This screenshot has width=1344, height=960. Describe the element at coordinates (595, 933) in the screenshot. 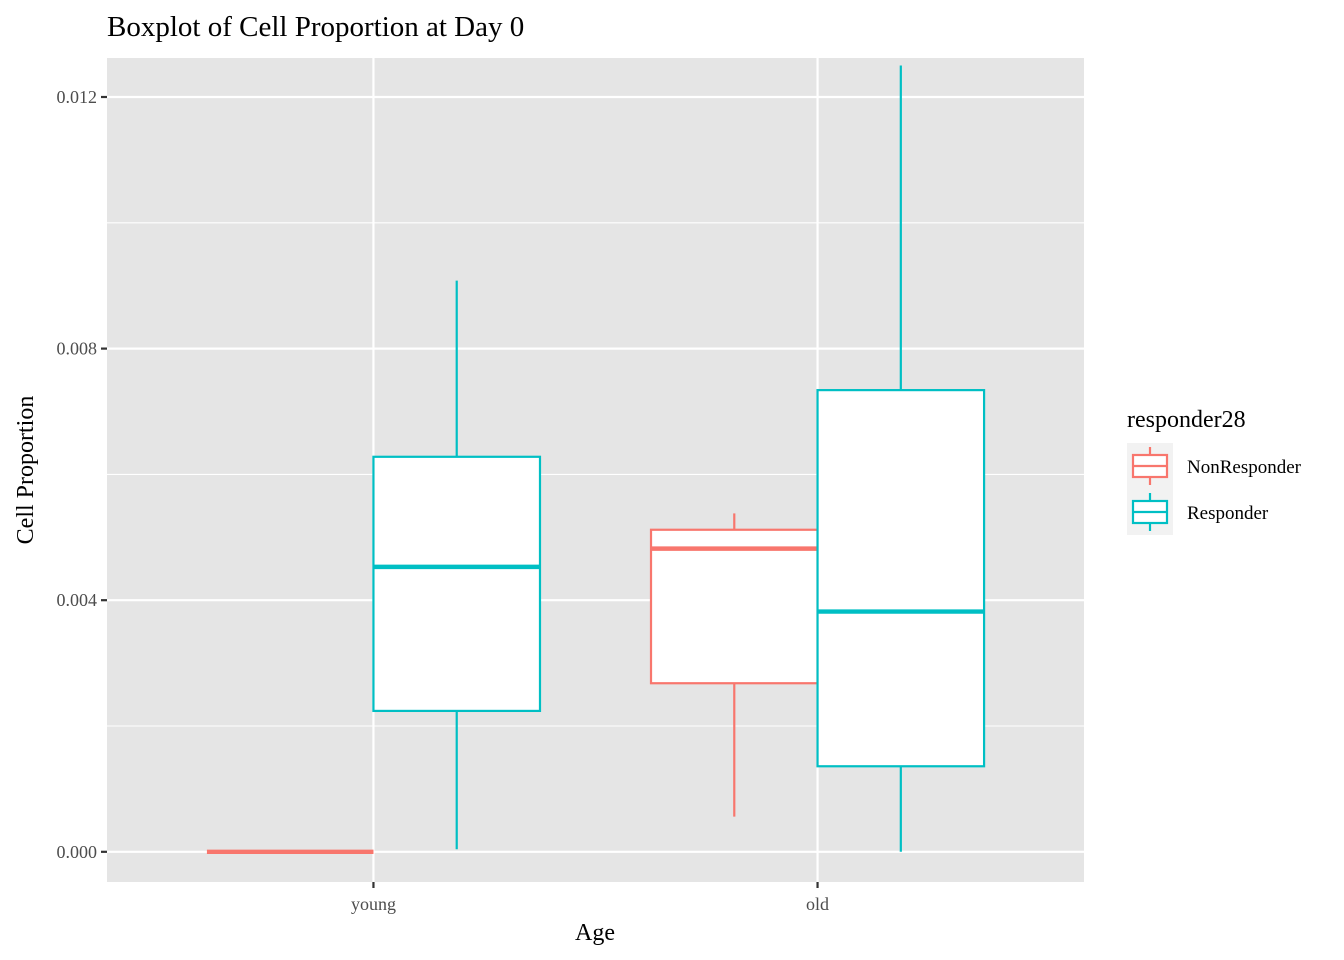

I see `x-axis-label: Age` at that location.